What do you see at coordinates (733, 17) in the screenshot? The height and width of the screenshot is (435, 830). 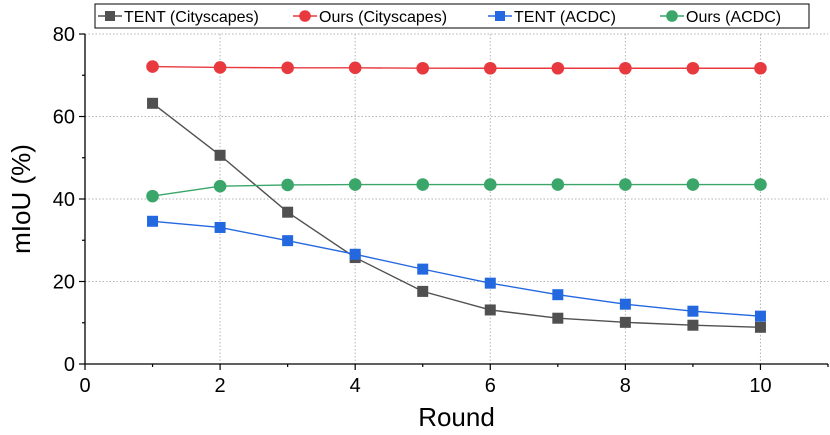 I see `legend-label: Ours (ACDC)` at bounding box center [733, 17].